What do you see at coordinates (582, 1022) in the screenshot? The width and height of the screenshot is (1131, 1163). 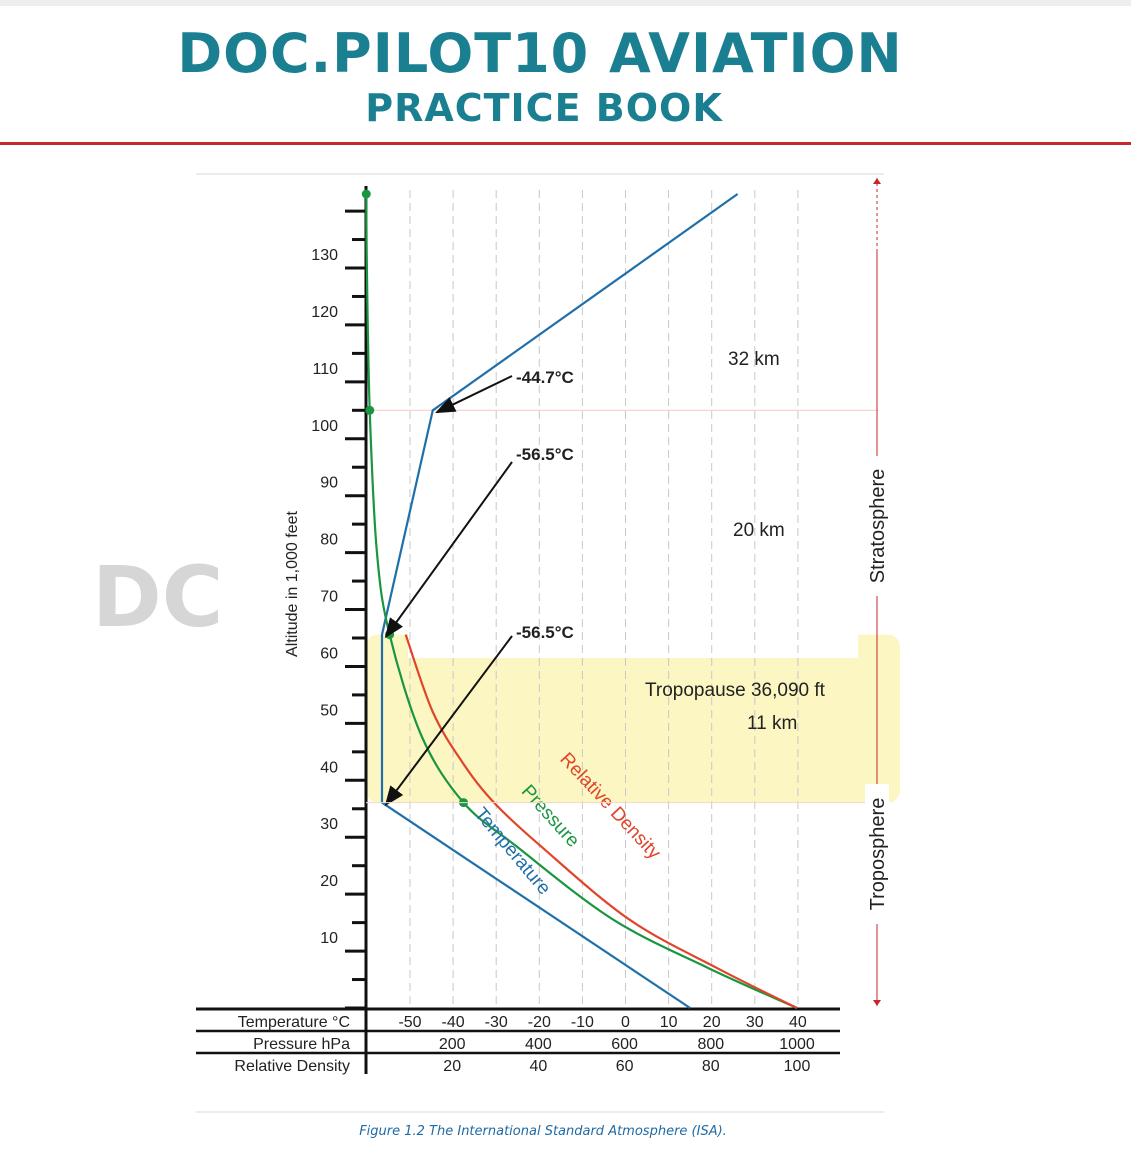 I see `x-tick-label: -10` at bounding box center [582, 1022].